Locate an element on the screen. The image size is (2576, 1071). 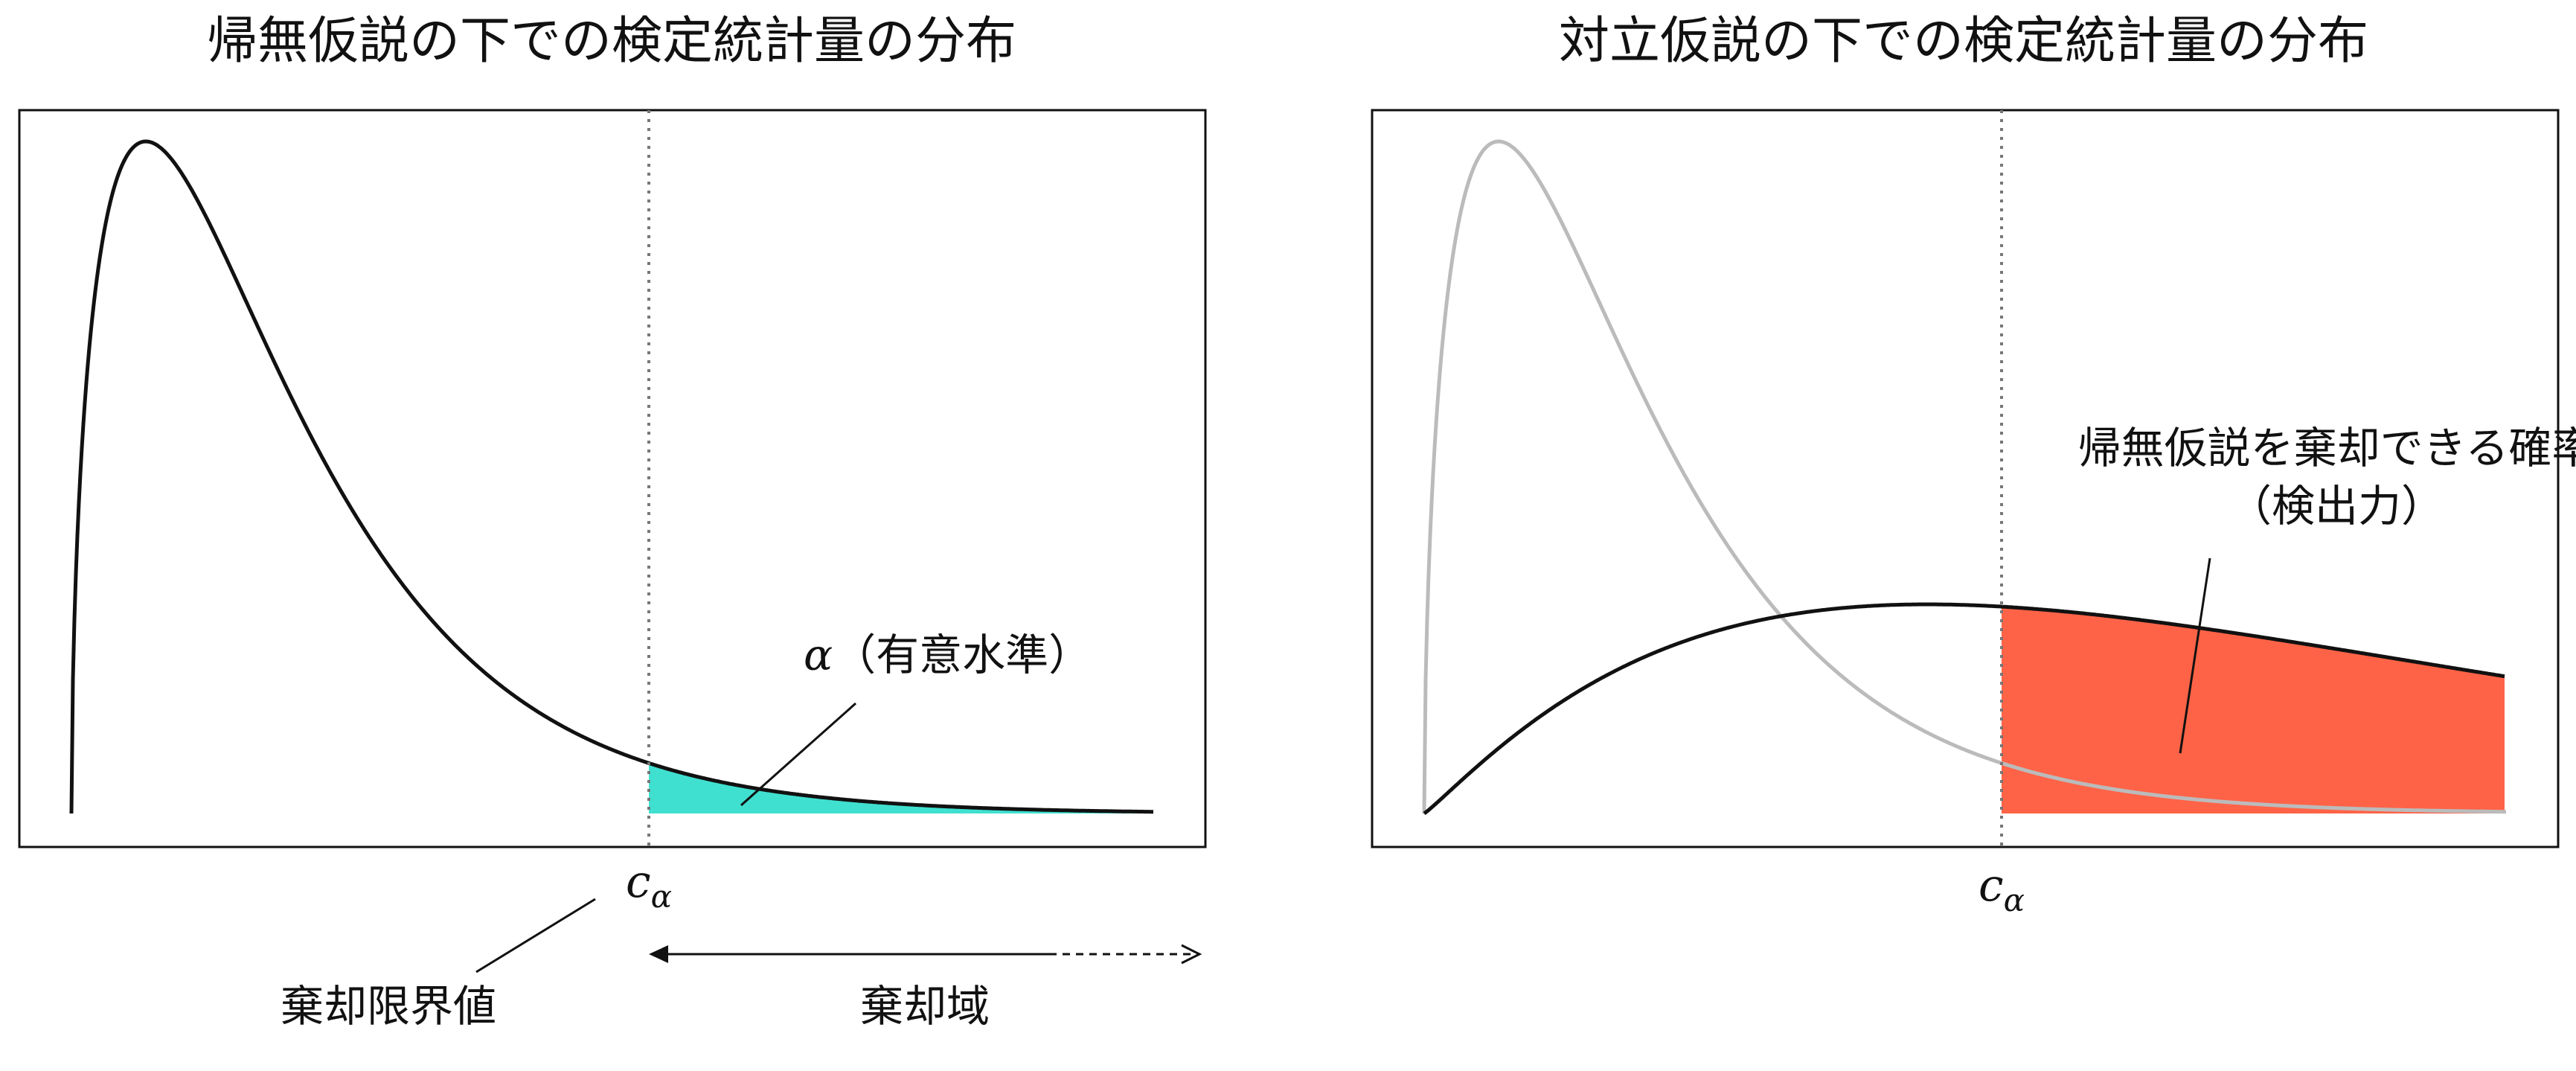
rejection-region-label: 棄却域 is located at coordinates (925, 1006).